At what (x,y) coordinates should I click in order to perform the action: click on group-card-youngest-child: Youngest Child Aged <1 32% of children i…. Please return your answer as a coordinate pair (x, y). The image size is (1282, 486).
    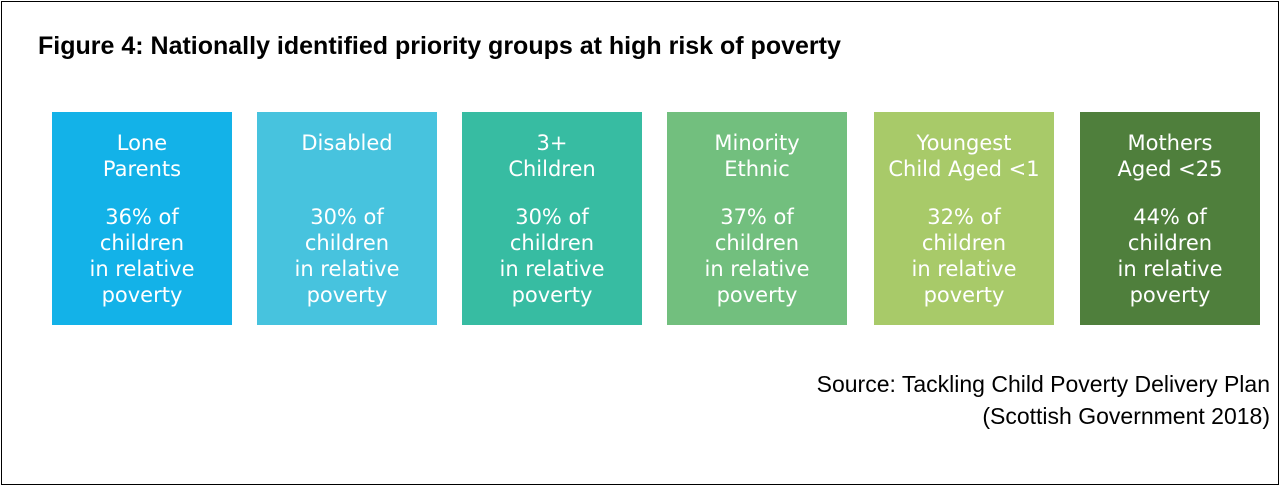
    Looking at the image, I should click on (964, 218).